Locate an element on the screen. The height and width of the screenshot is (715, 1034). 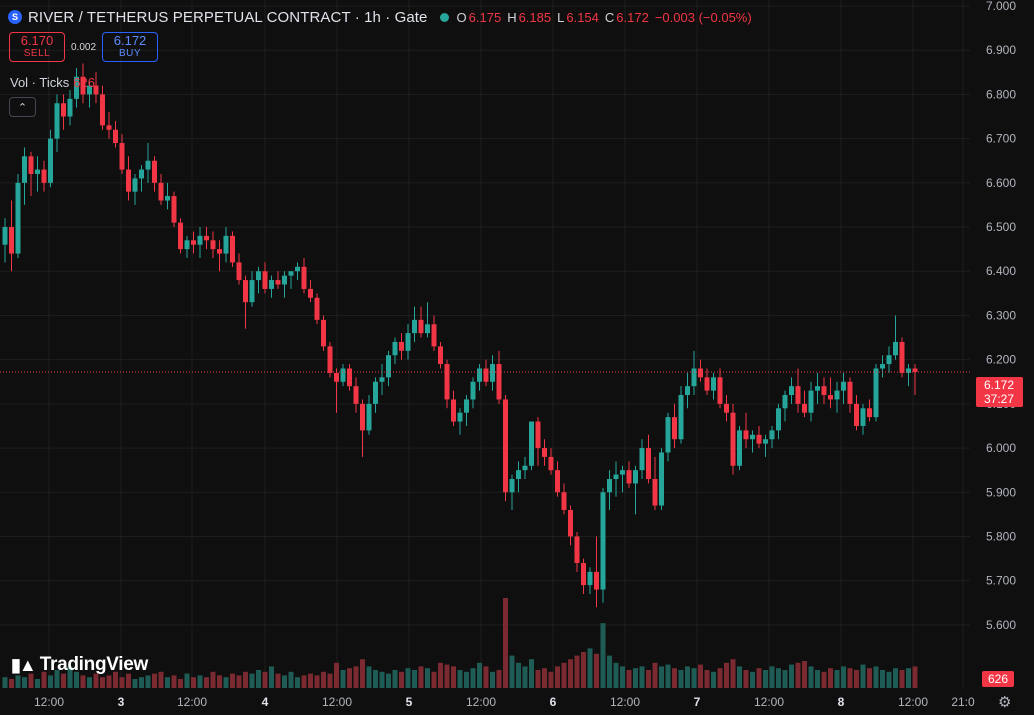
time-tick-label: 5 is located at coordinates (409, 702).